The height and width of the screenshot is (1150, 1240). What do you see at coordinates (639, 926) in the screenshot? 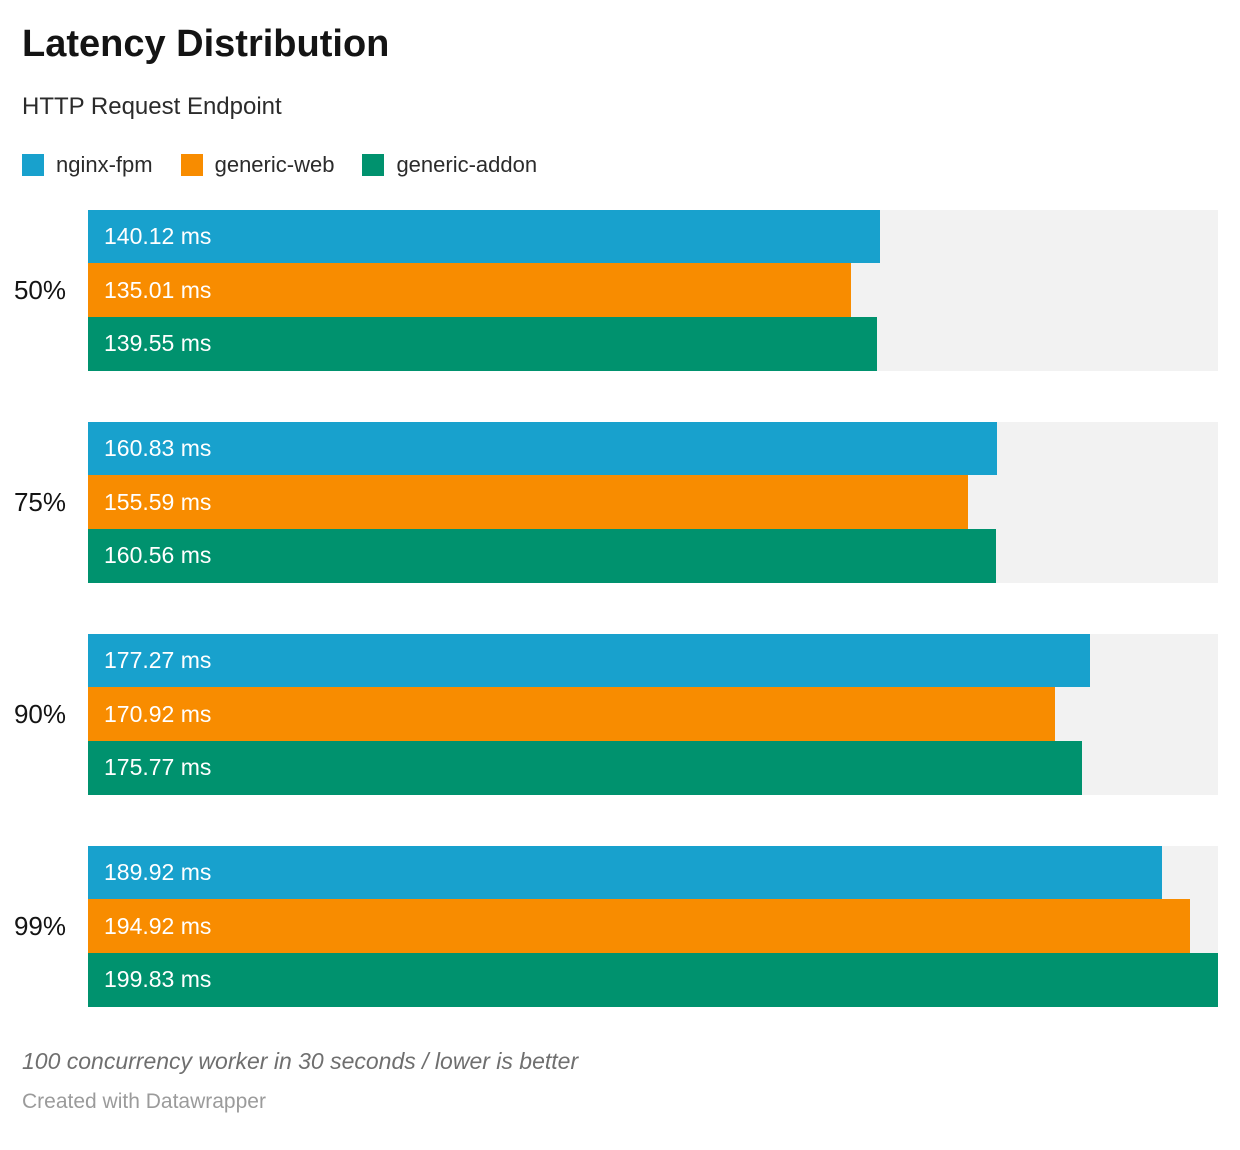
I see `bar-generic-web: 194.92 ms` at bounding box center [639, 926].